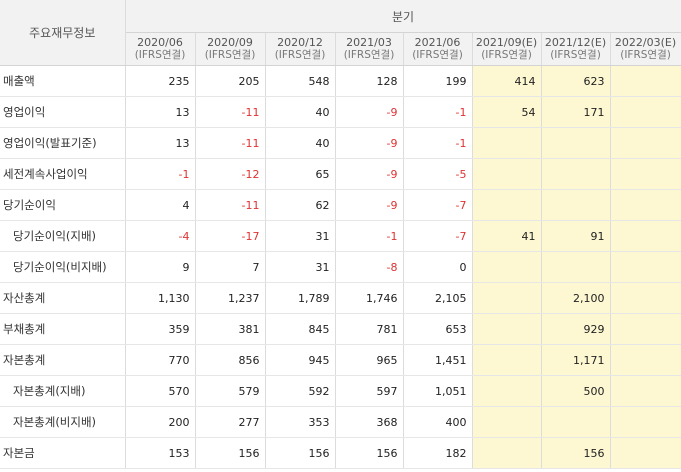  I want to click on value-cell: 770, so click(160, 360).